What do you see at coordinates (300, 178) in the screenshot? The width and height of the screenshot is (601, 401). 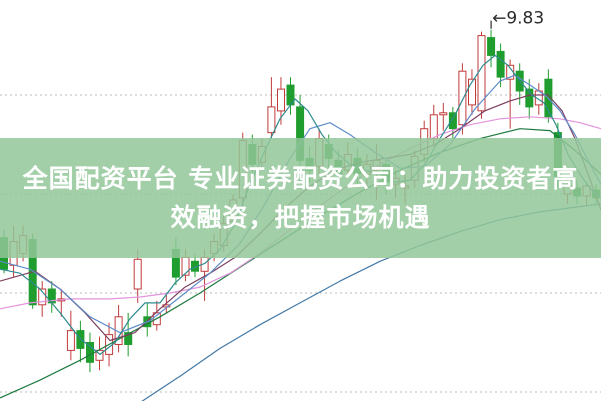 I see `headline-line-1: 全国配资平台 专业证券配资公司：助力投资者高` at bounding box center [300, 178].